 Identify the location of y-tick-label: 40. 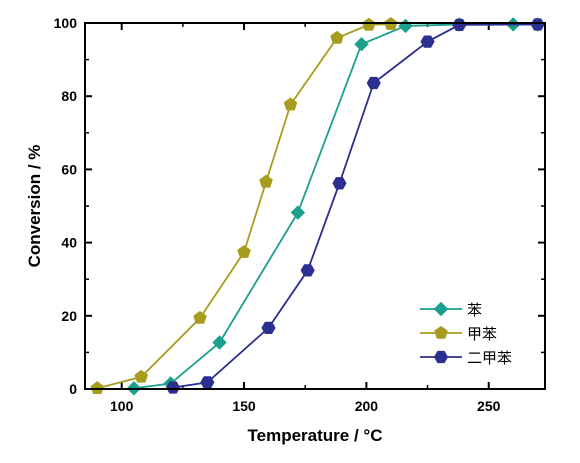
(69, 243).